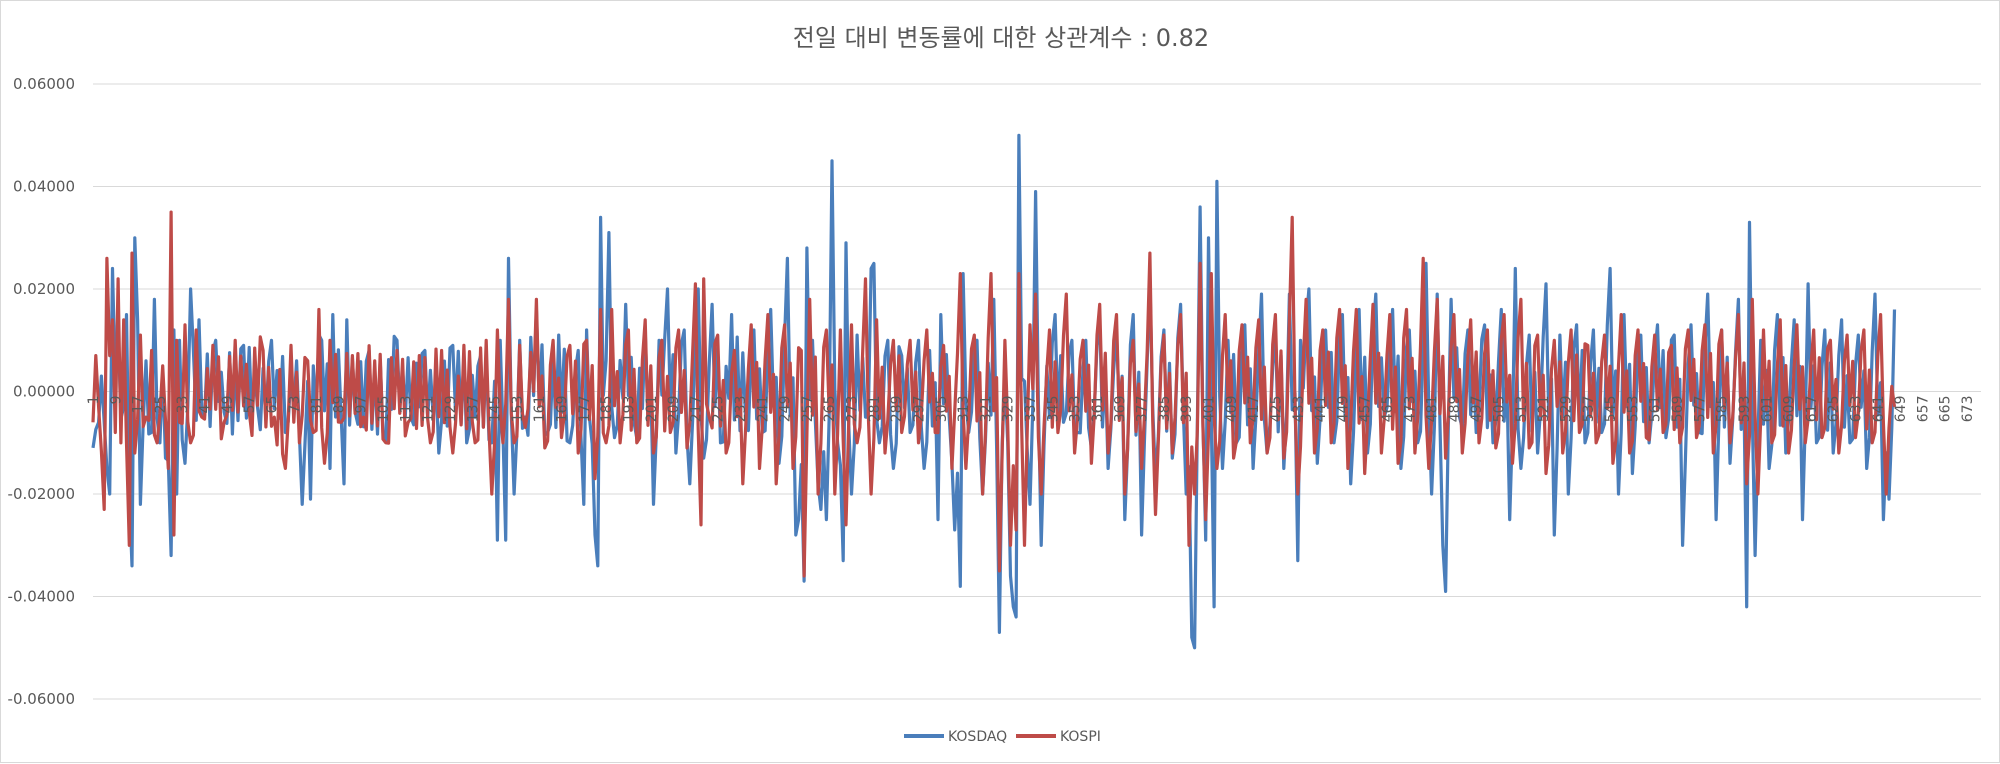  What do you see at coordinates (1165, 409) in the screenshot?
I see `x-tick-label: 385` at bounding box center [1165, 409].